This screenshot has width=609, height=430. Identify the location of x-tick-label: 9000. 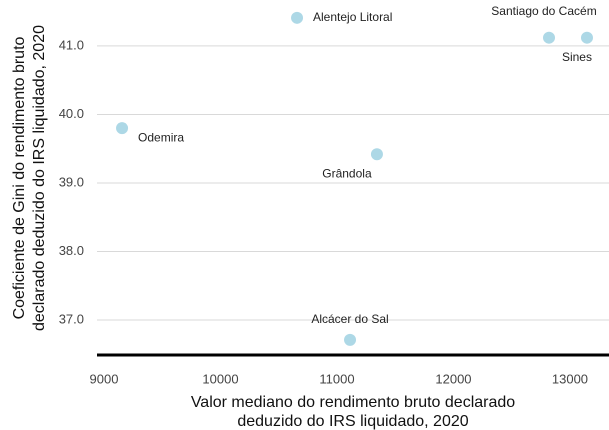
(104, 378).